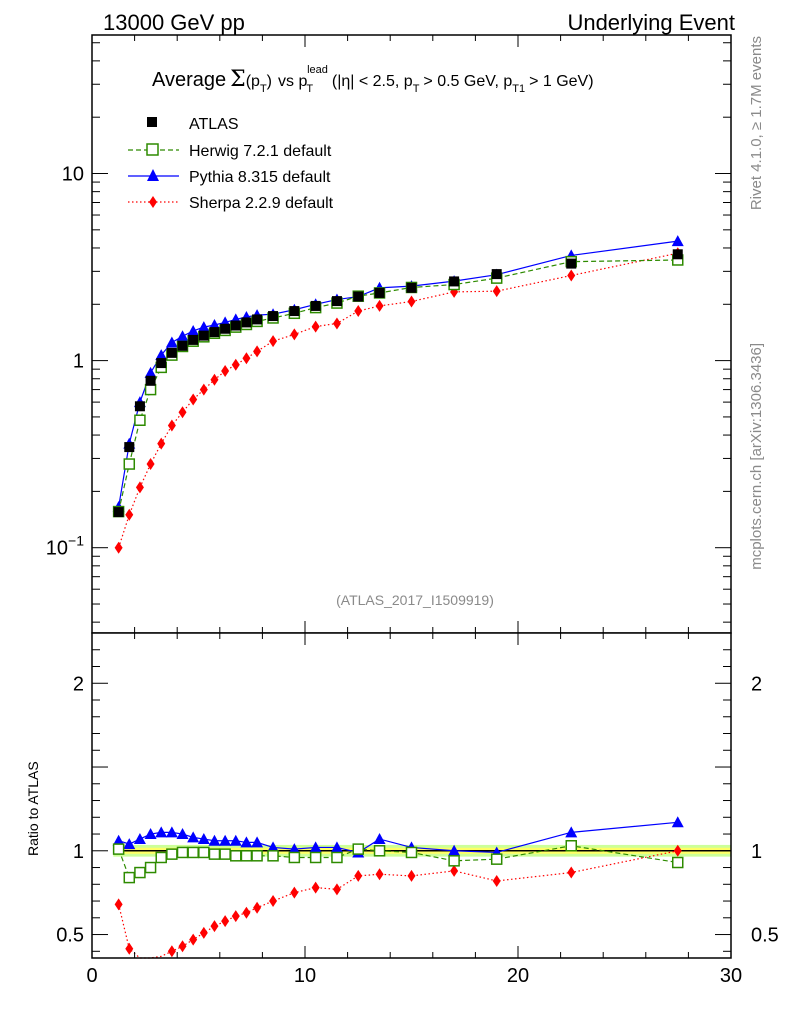 This screenshot has width=786, height=1024. Describe the element at coordinates (756, 456) in the screenshot. I see `mcplots-label: mcplots.cern.ch [arXiv:1306.3436]` at that location.